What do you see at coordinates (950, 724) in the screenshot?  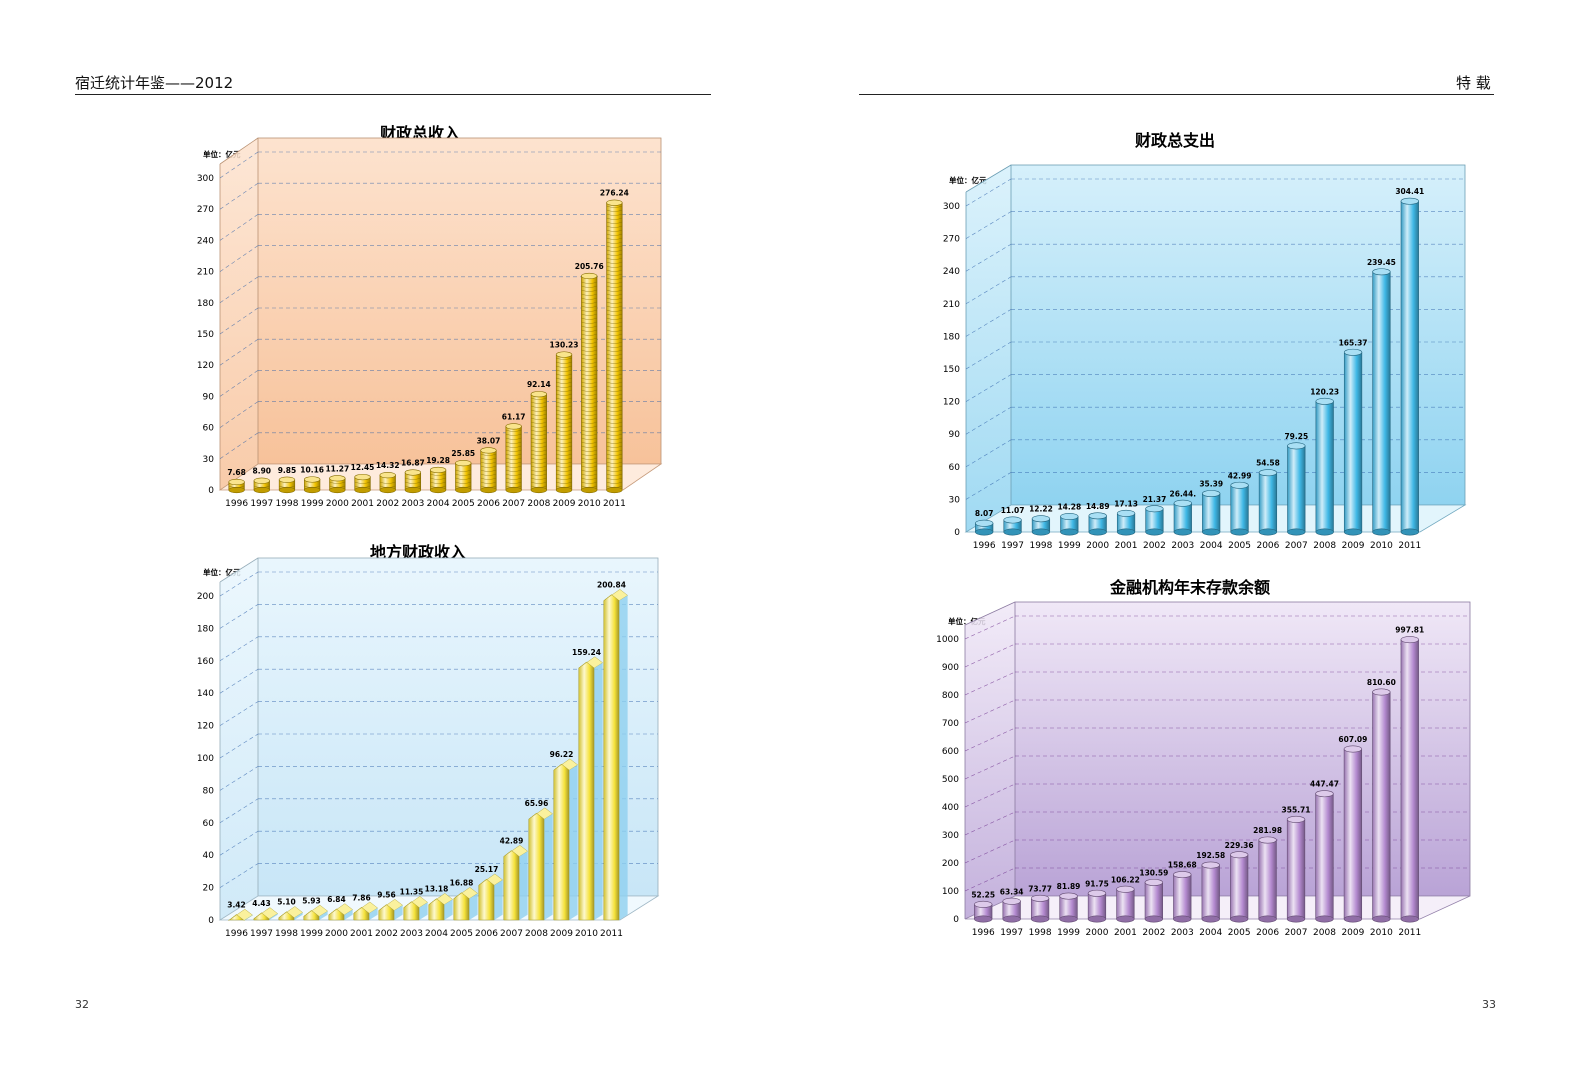 I see `y-tick-label: 700` at bounding box center [950, 724].